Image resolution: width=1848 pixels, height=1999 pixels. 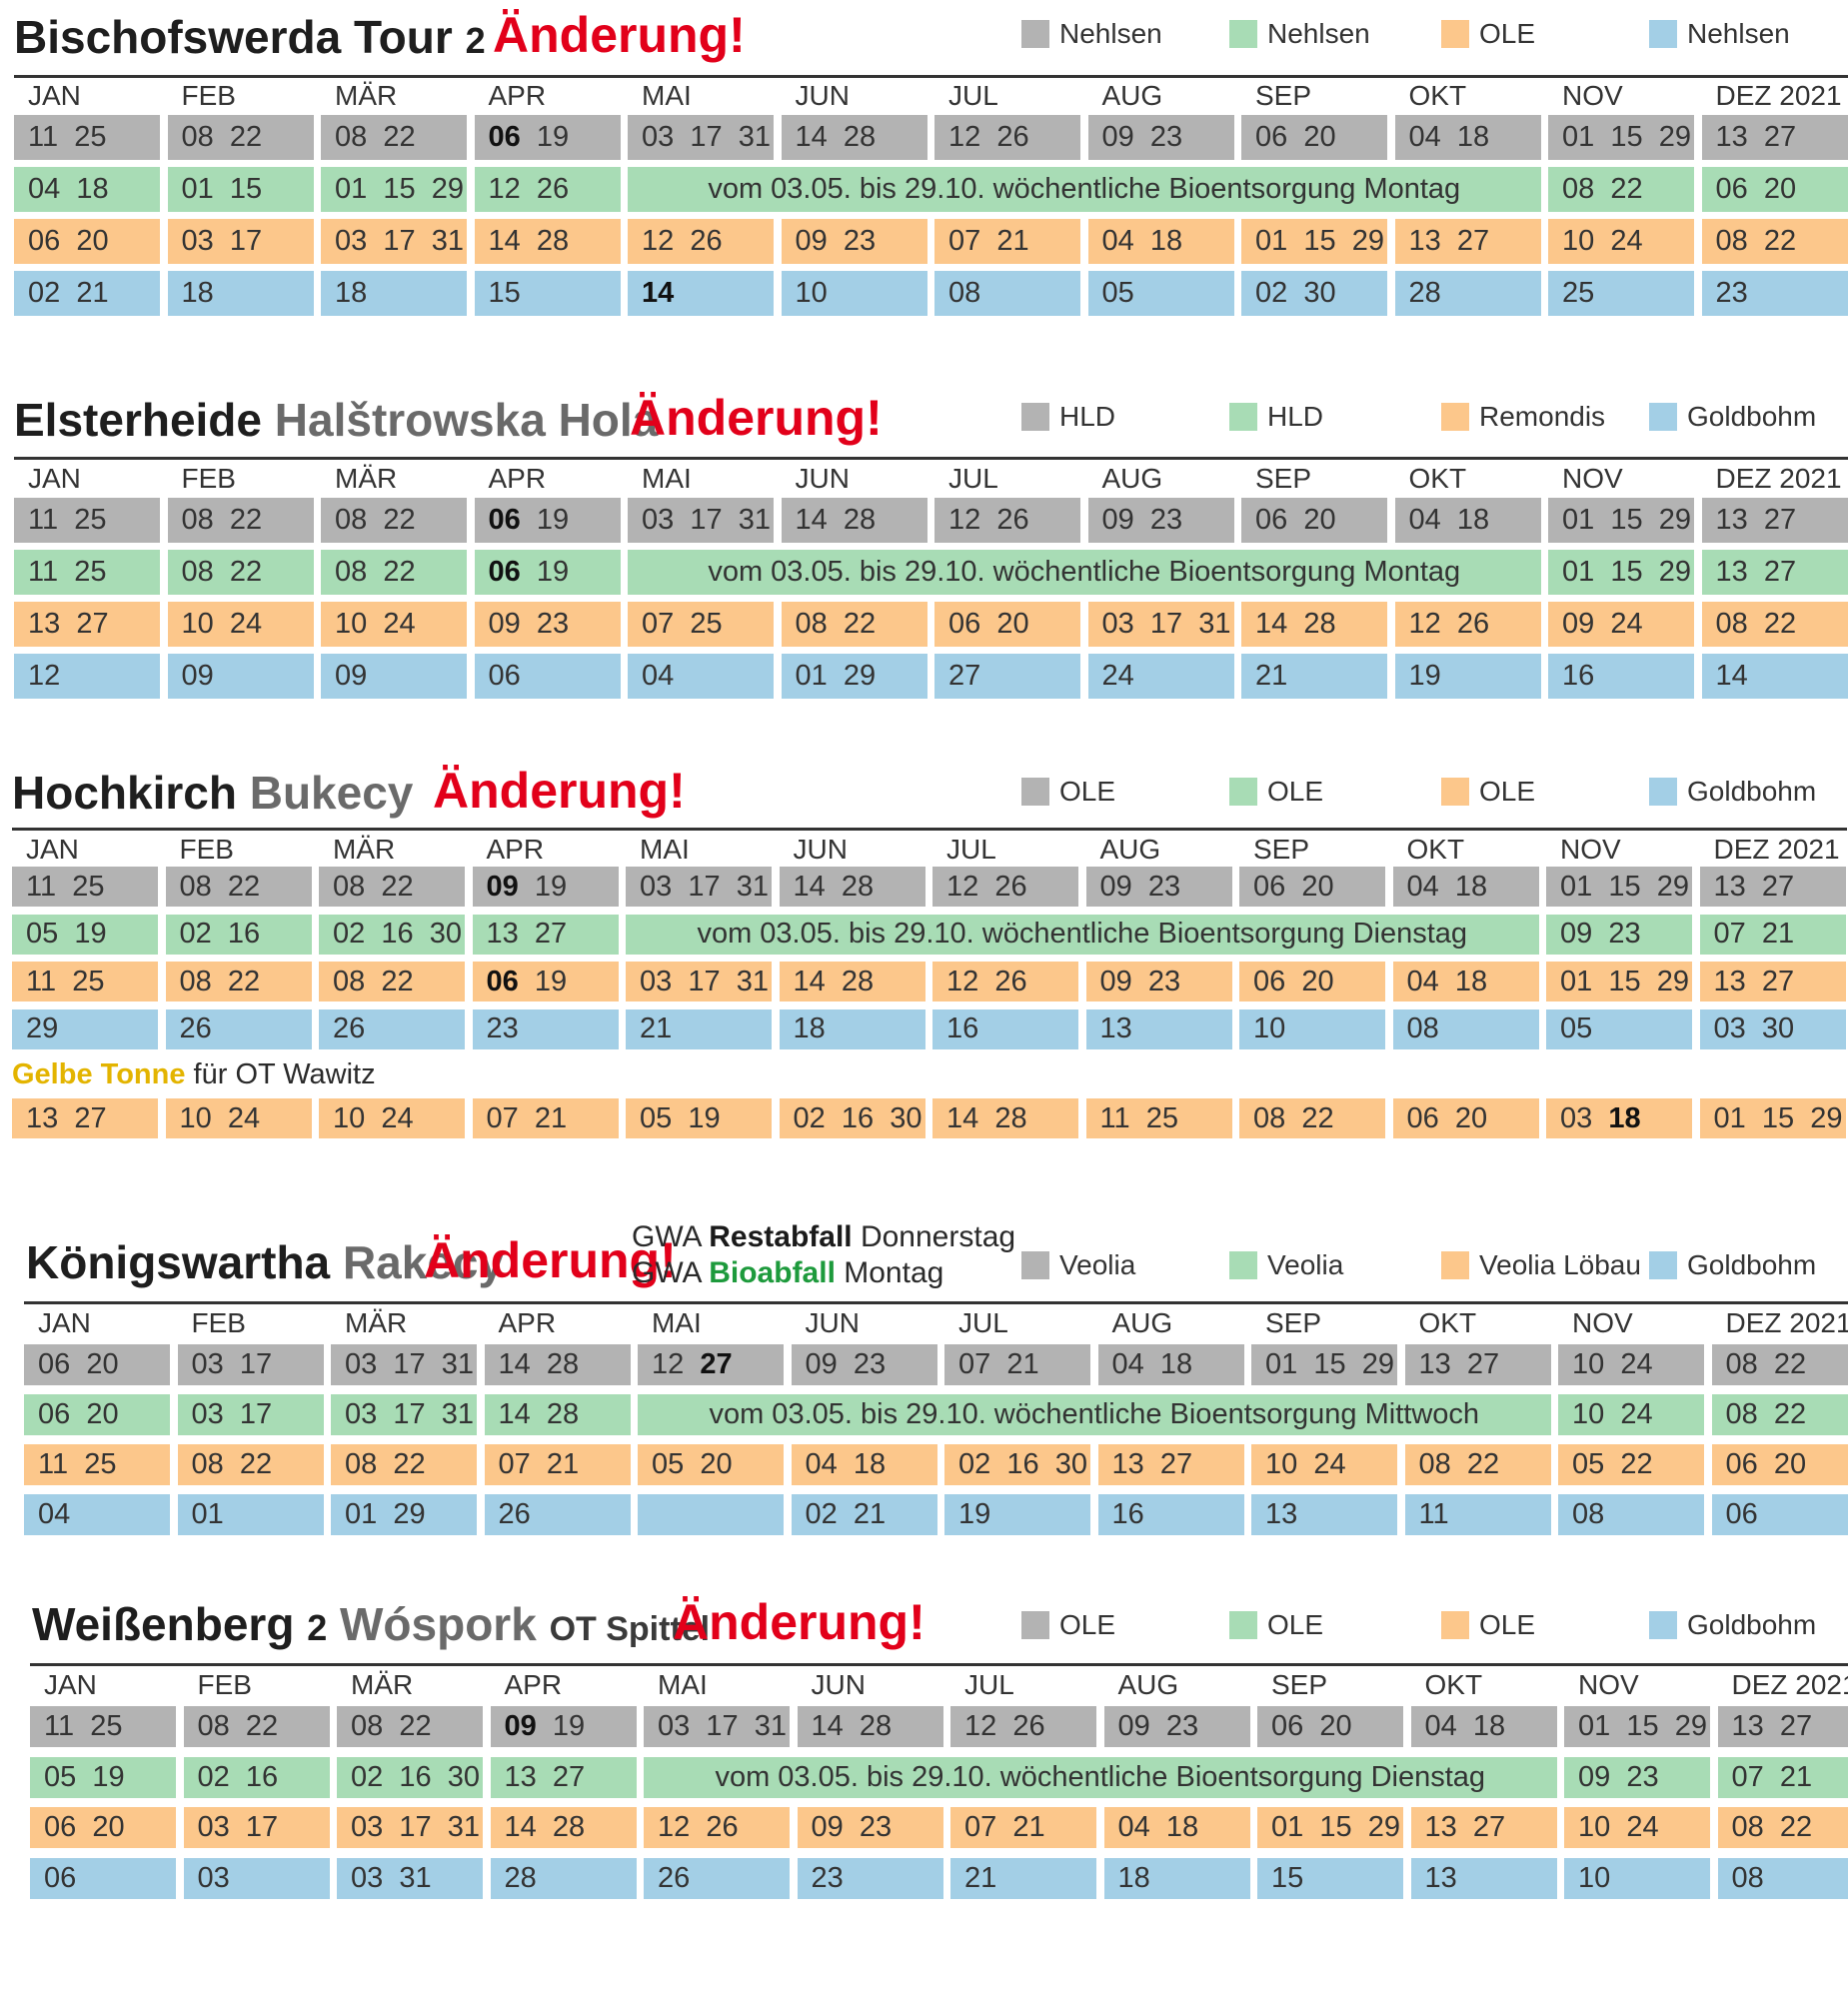 What do you see at coordinates (233, 37) in the screenshot?
I see `municipality-name: Bischofswerda Tour` at bounding box center [233, 37].